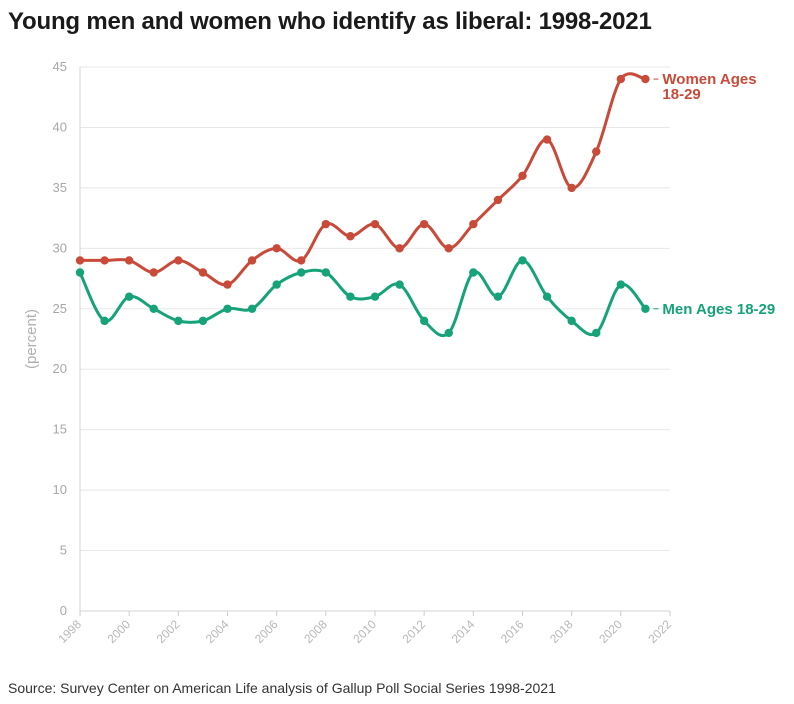 Image resolution: width=794 pixels, height=704 pixels. What do you see at coordinates (60, 368) in the screenshot?
I see `y-tick-label: 20` at bounding box center [60, 368].